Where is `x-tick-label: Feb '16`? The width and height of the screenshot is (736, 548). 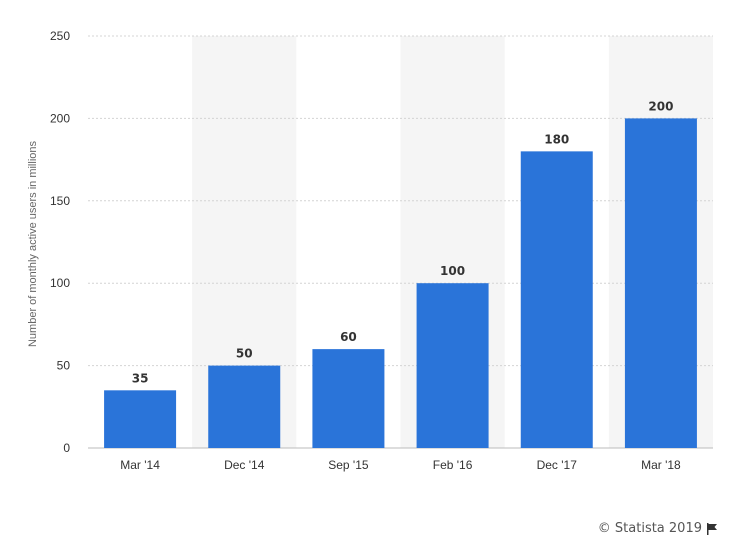 x-tick-label: Feb '16 is located at coordinates (453, 465).